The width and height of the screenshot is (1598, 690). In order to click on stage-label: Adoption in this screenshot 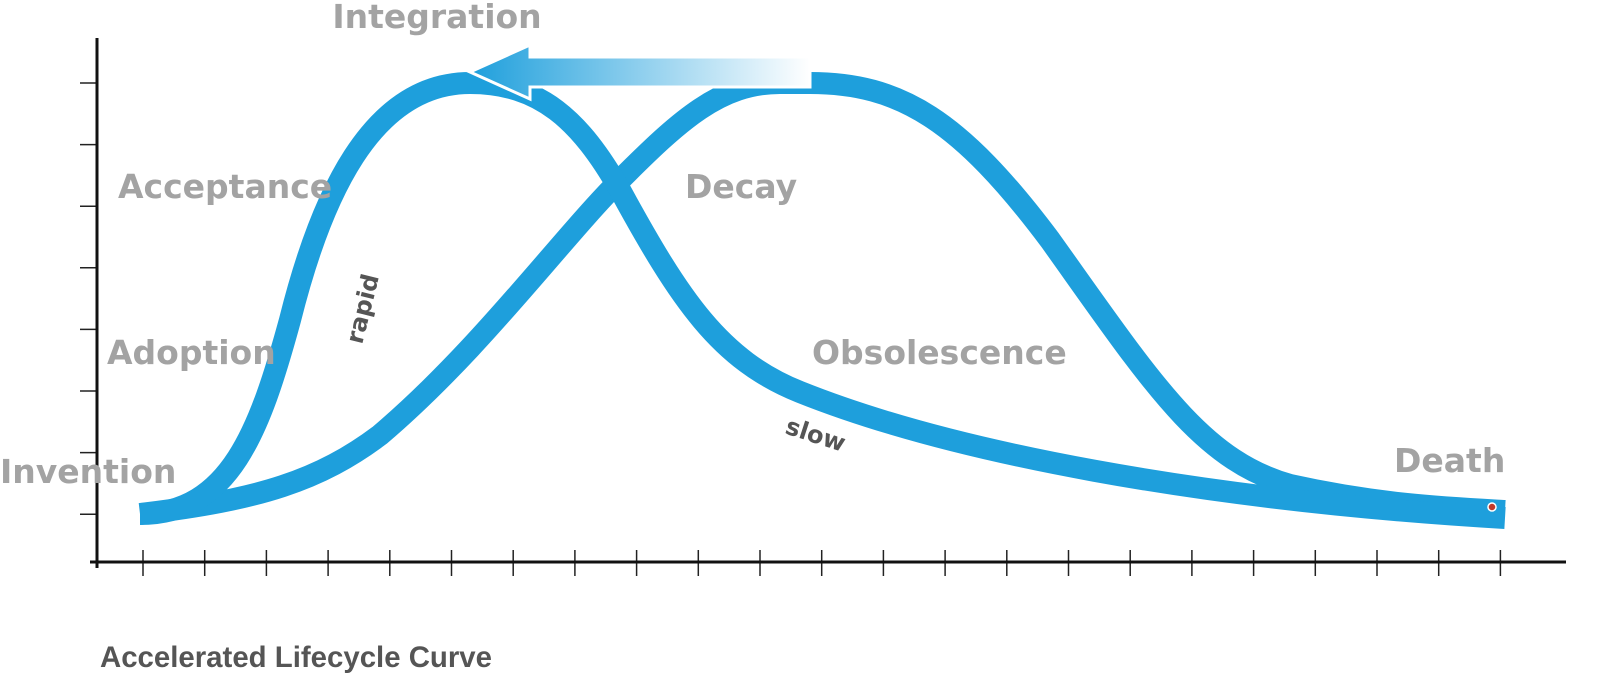, I will do `click(191, 352)`.